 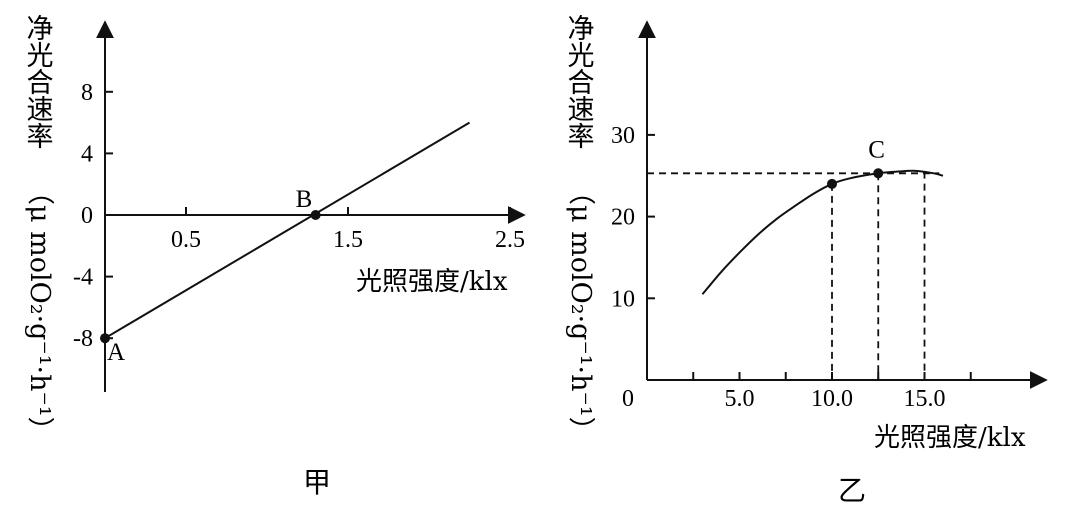 I want to click on reference-lines, so click(x=793, y=275).